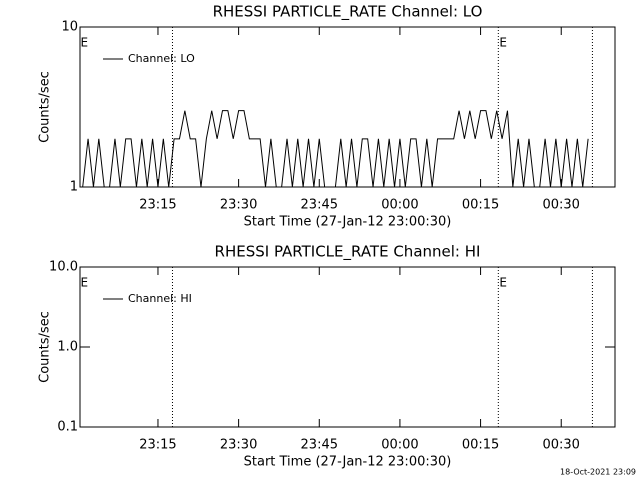 Image resolution: width=640 pixels, height=480 pixels. What do you see at coordinates (74, 187) in the screenshot?
I see `y-tick-label: 1` at bounding box center [74, 187].